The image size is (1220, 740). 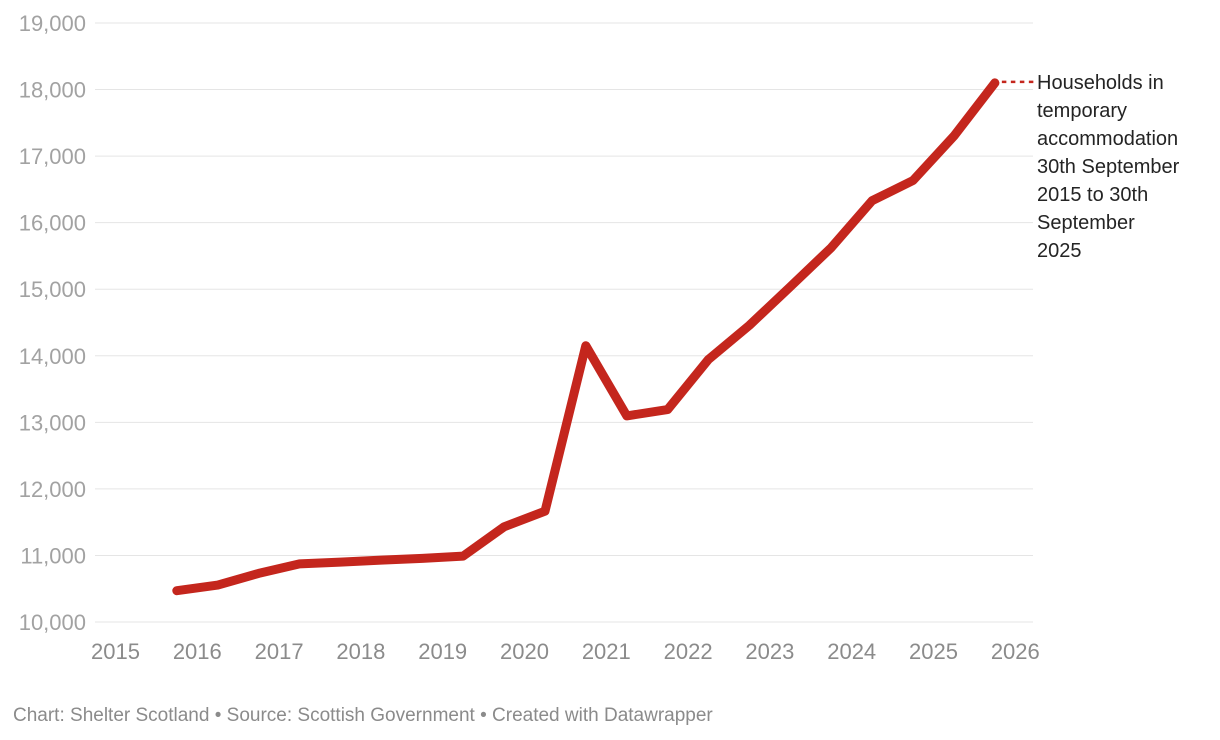 I want to click on x-axis-tick-label: 2022, so click(x=688, y=651).